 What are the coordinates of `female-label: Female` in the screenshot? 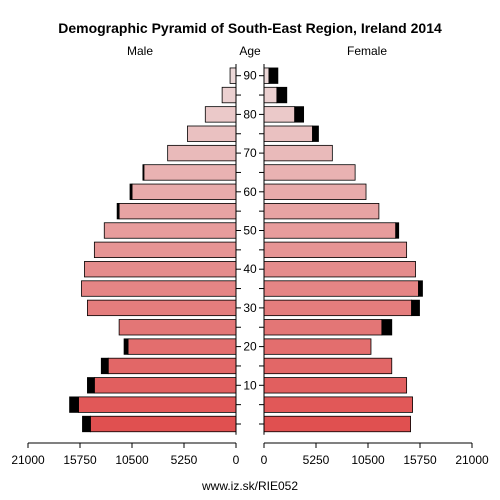 It's located at (367, 51).